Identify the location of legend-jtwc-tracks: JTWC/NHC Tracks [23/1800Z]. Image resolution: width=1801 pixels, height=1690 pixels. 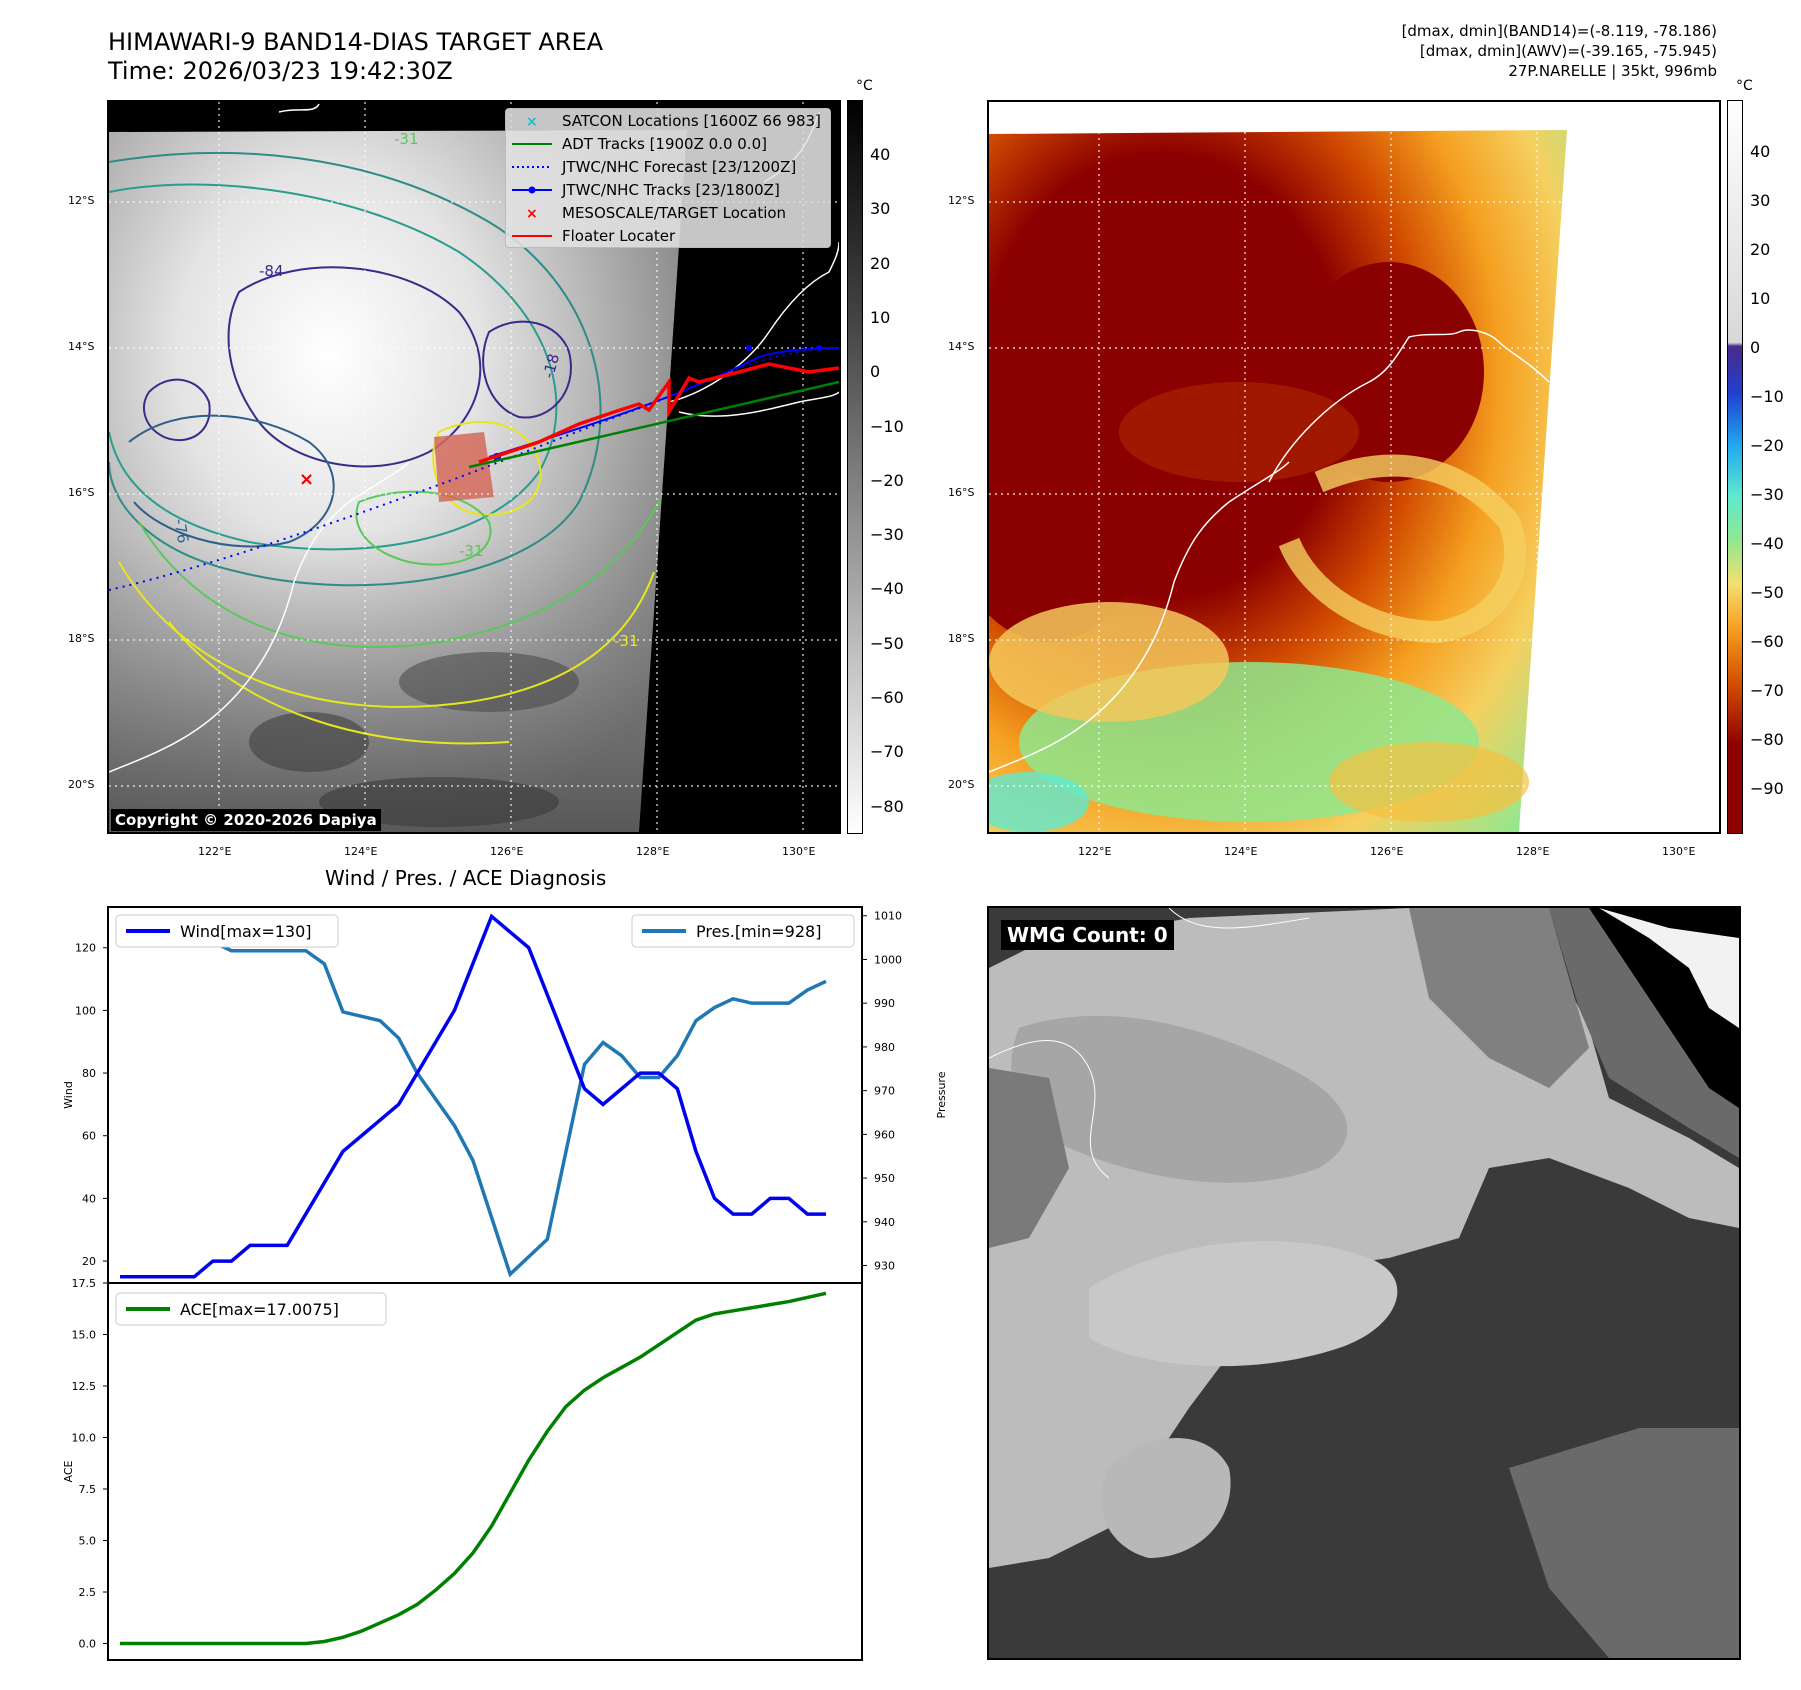
(668, 189).